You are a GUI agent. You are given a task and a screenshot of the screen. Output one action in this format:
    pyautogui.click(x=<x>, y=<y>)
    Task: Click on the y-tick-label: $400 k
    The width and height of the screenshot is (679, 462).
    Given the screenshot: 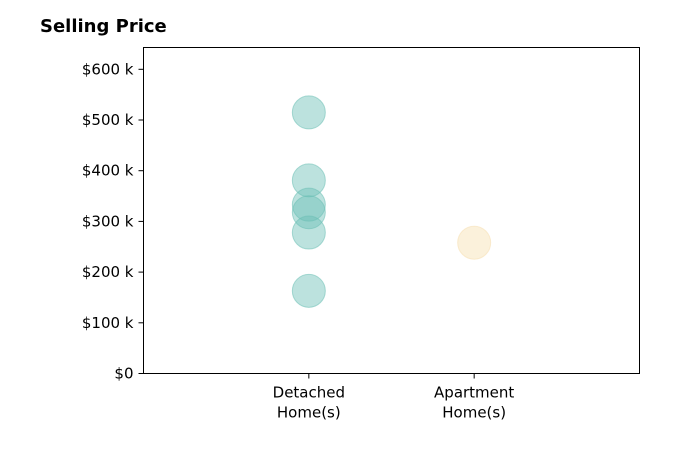 What is the action you would take?
    pyautogui.click(x=108, y=171)
    